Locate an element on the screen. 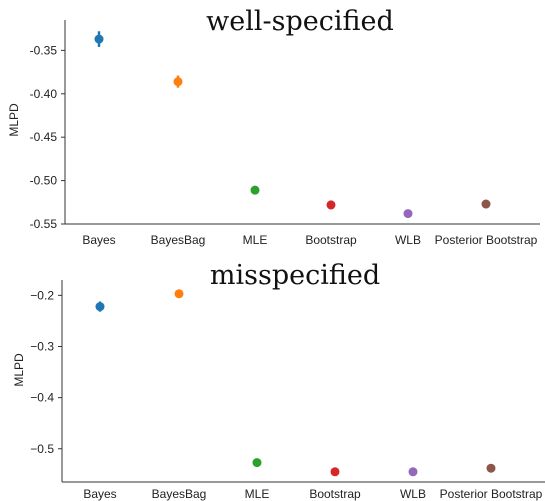  y-tick-label: -0.35 is located at coordinates (44, 50).